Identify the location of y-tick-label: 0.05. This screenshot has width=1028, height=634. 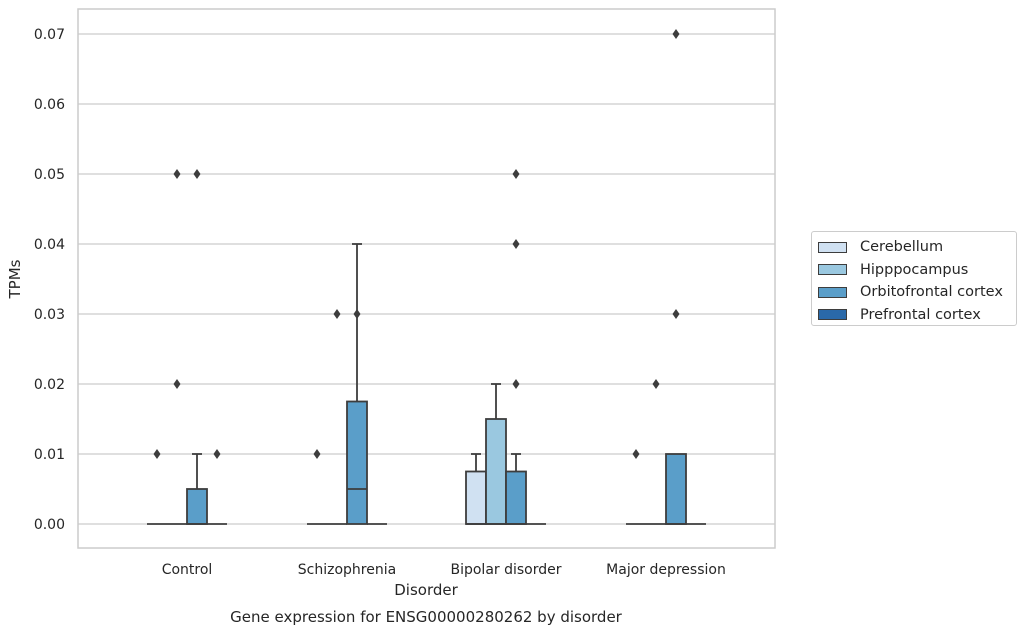
(49, 175).